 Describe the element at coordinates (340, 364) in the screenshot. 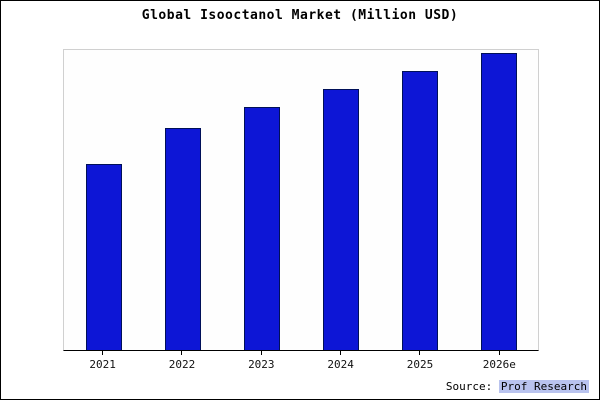

I see `x-label-2024: 2024` at that location.